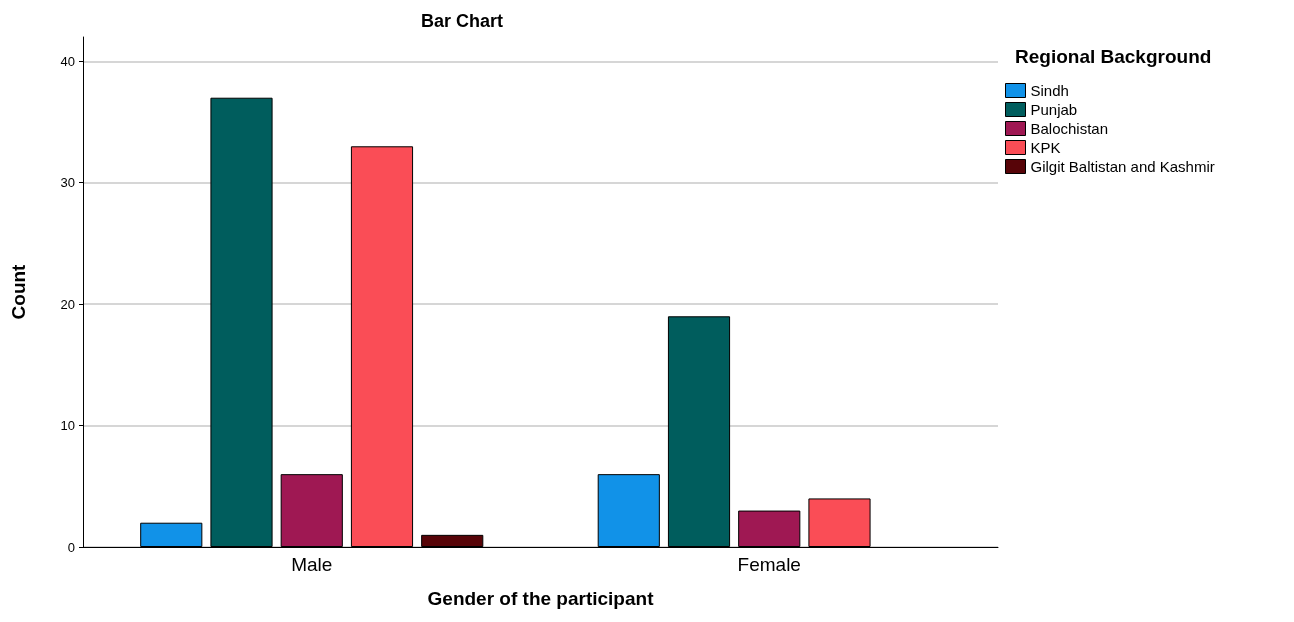 This screenshot has width=1294, height=622. I want to click on y-tick-label: 30, so click(67, 183).